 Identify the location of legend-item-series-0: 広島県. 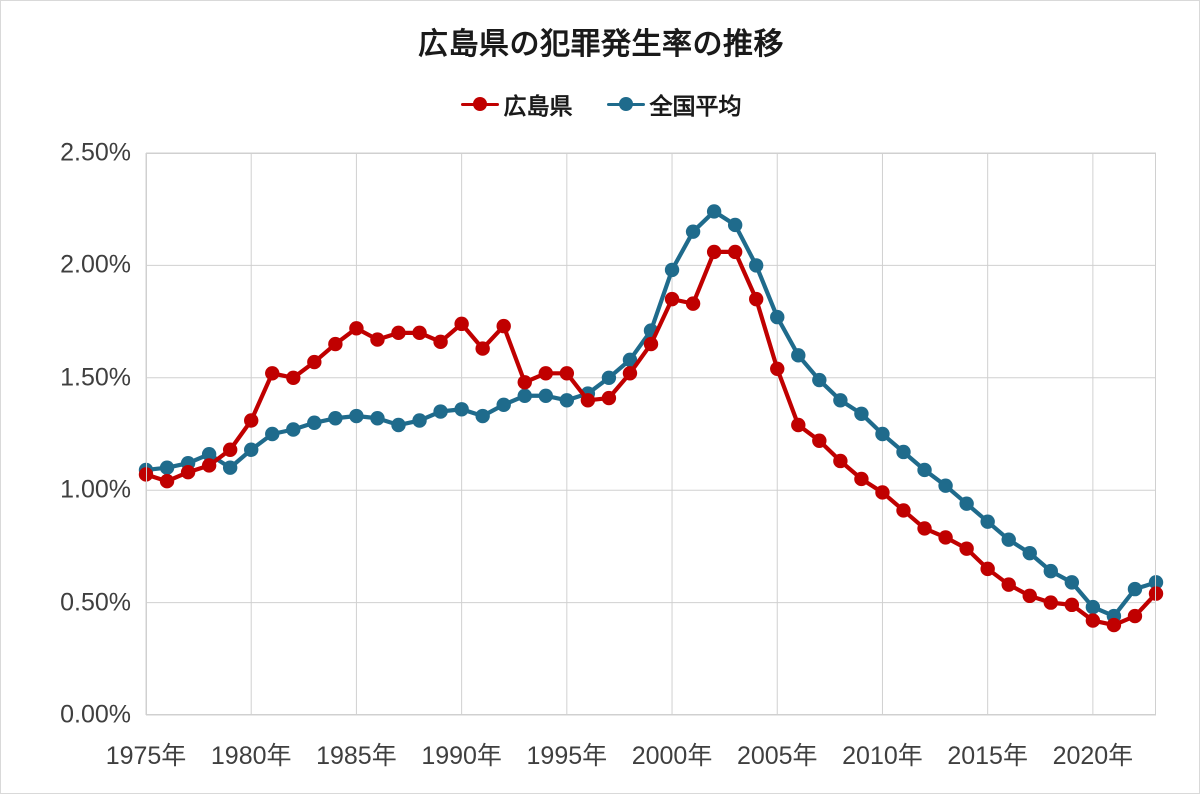
(516, 104).